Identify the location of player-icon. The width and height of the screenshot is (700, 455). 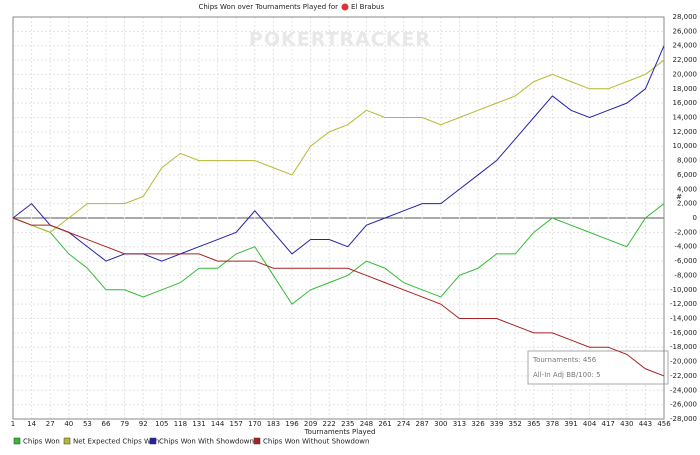
(345, 7).